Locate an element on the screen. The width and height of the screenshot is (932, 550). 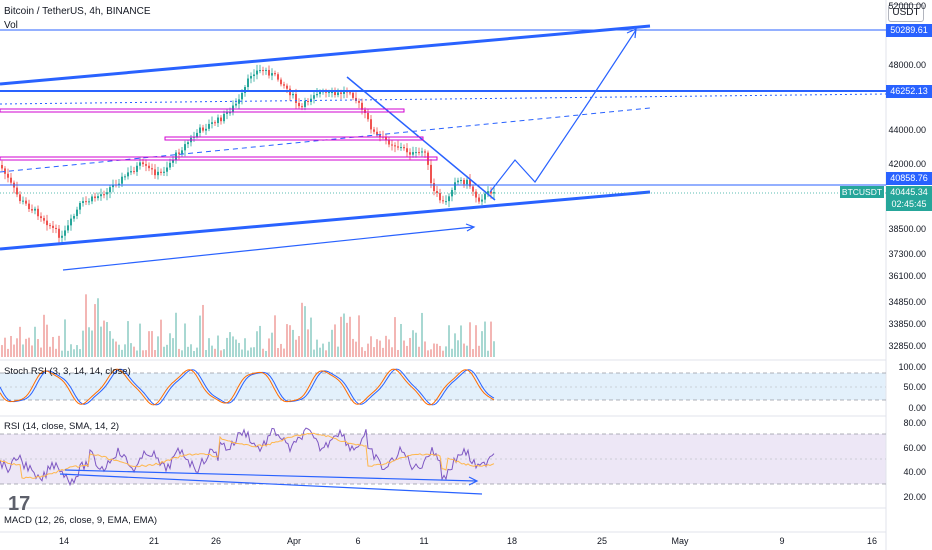
descending-trend-line is located at coordinates (421, 138).